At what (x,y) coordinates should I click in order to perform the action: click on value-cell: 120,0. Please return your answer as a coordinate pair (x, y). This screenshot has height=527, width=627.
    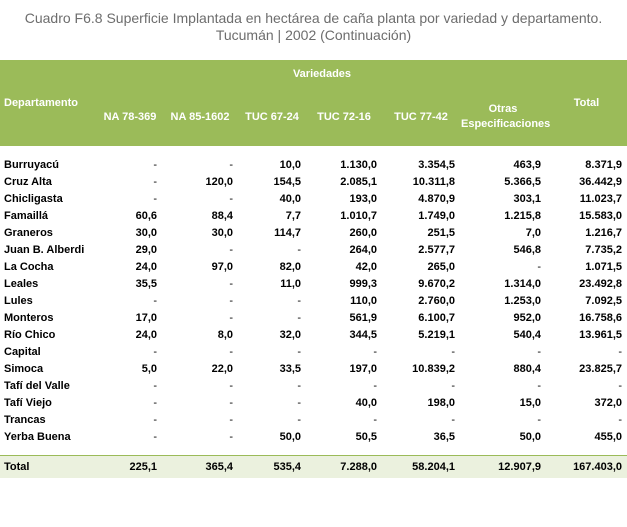
    Looking at the image, I should click on (219, 181).